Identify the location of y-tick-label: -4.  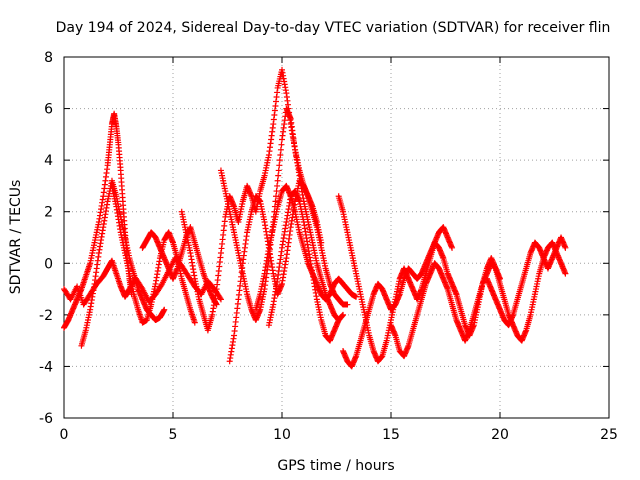
(46, 367).